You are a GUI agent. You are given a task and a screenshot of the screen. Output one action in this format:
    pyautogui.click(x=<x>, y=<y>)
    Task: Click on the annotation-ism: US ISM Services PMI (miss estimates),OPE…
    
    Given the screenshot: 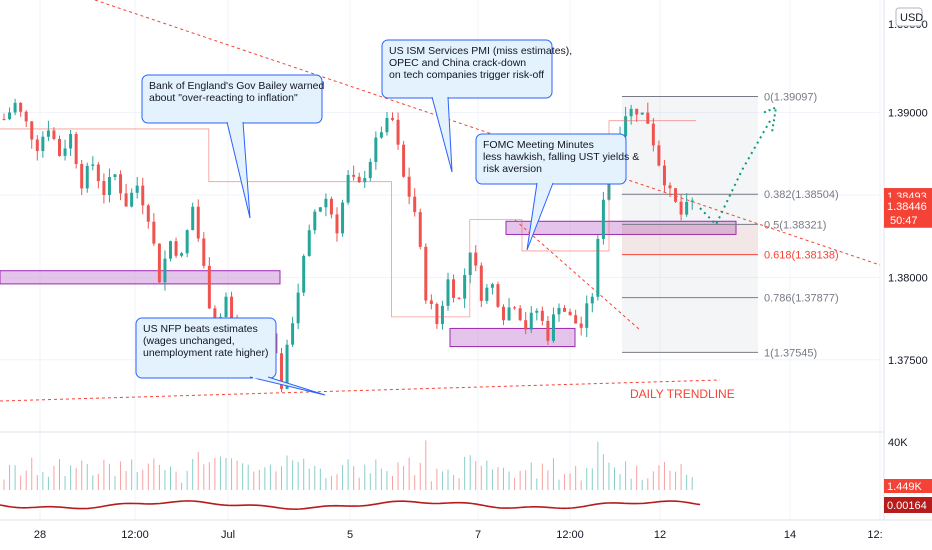 What is the action you would take?
    pyautogui.click(x=476, y=106)
    